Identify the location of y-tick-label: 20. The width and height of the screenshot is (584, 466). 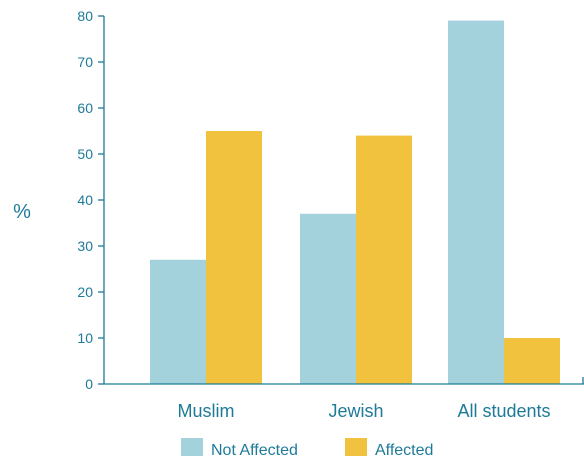
(85, 292).